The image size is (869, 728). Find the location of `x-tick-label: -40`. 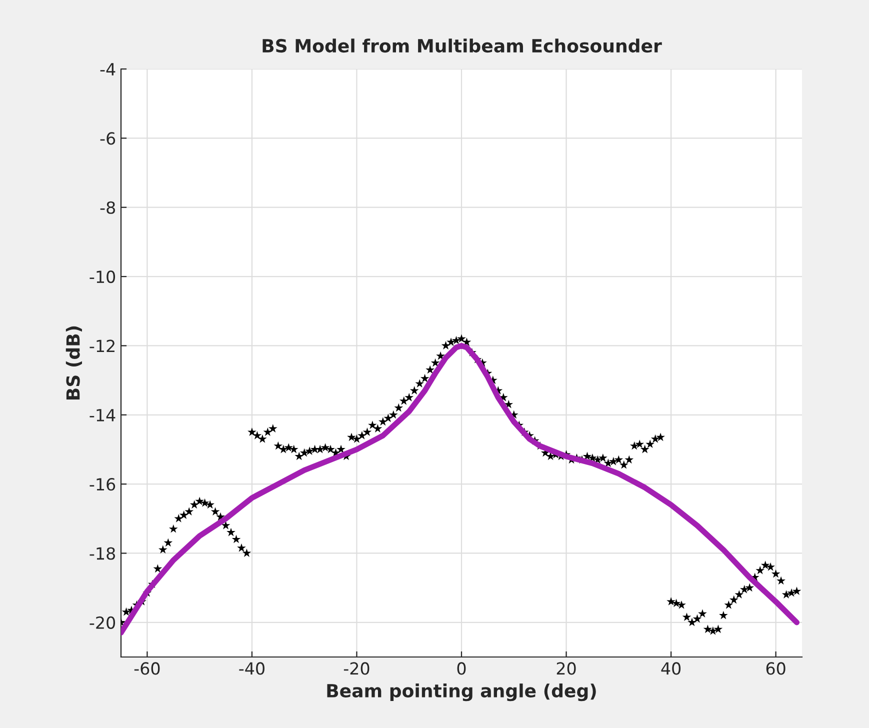

x-tick-label: -40 is located at coordinates (251, 668).